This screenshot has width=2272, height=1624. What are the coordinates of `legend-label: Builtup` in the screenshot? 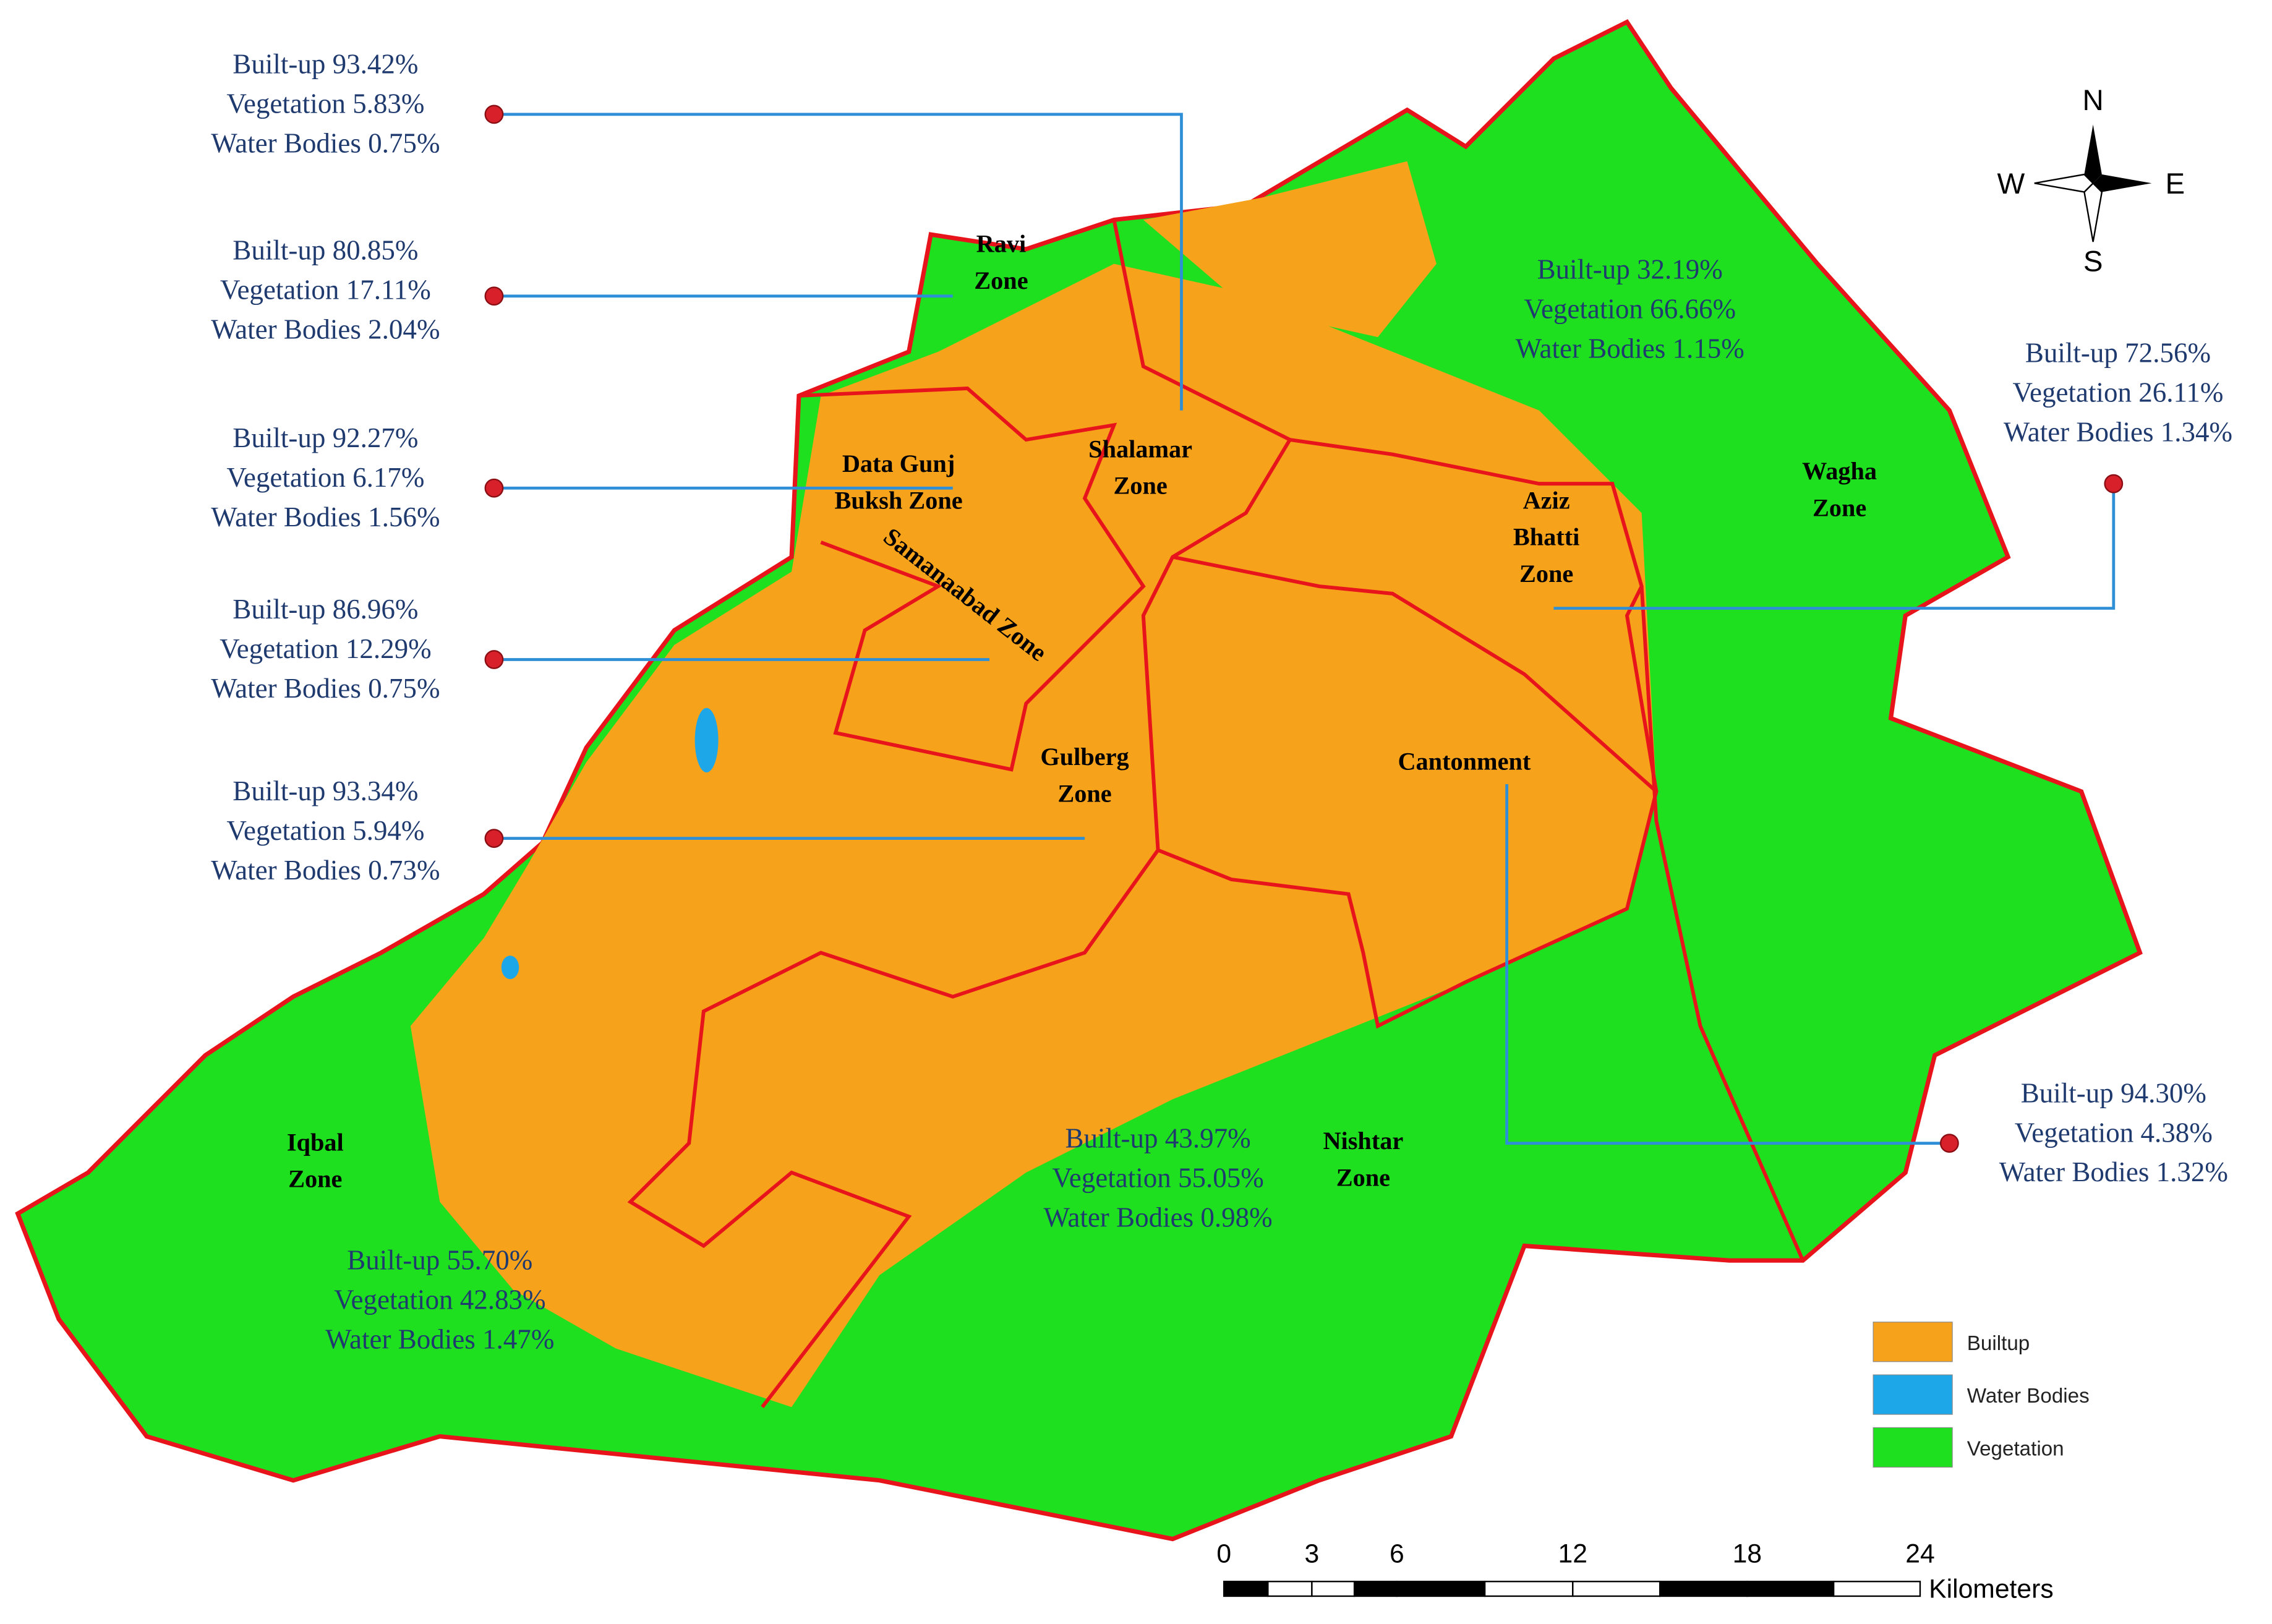 It's located at (1998, 1343).